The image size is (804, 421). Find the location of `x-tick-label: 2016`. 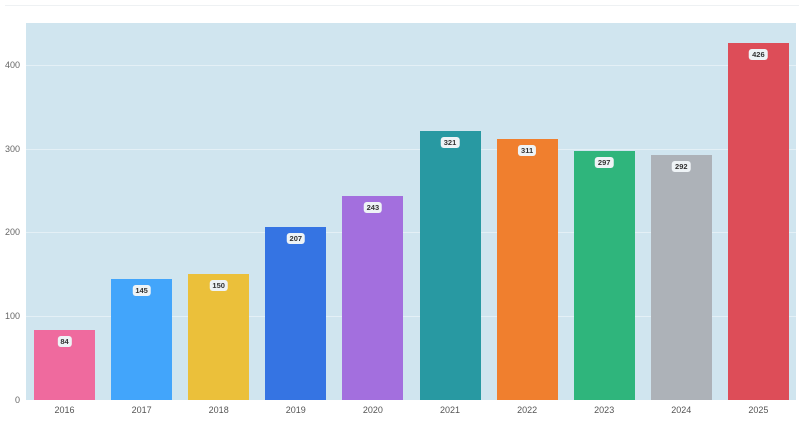

x-tick-label: 2016 is located at coordinates (64, 410).